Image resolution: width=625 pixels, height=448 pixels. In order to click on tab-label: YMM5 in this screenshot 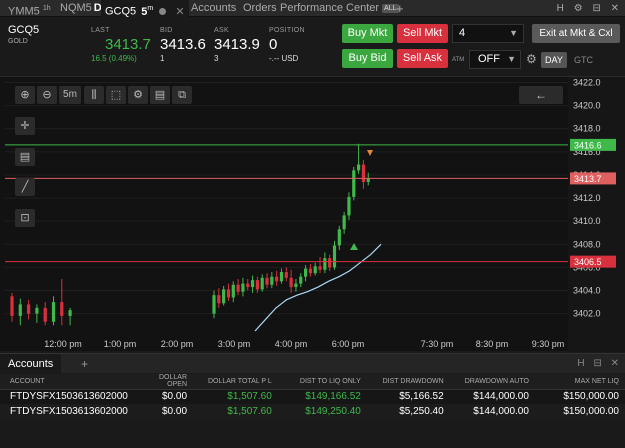, I will do `click(24, 11)`.